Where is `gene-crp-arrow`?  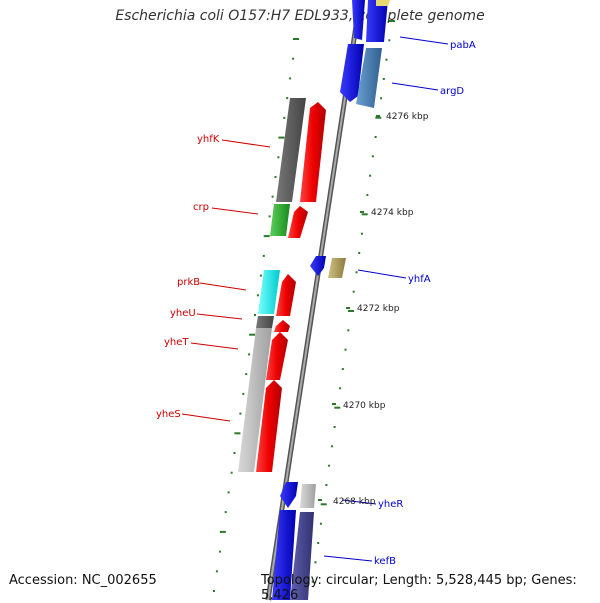 gene-crp-arrow is located at coordinates (298, 222).